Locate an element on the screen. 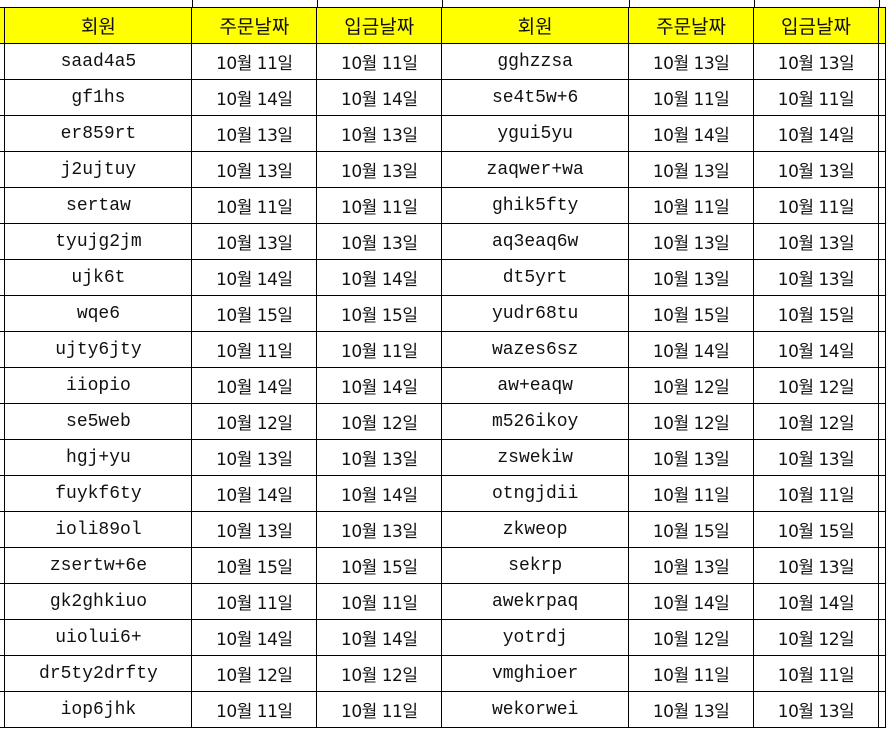 This screenshot has height=731, width=886. member-cell: vmghioer is located at coordinates (535, 673).